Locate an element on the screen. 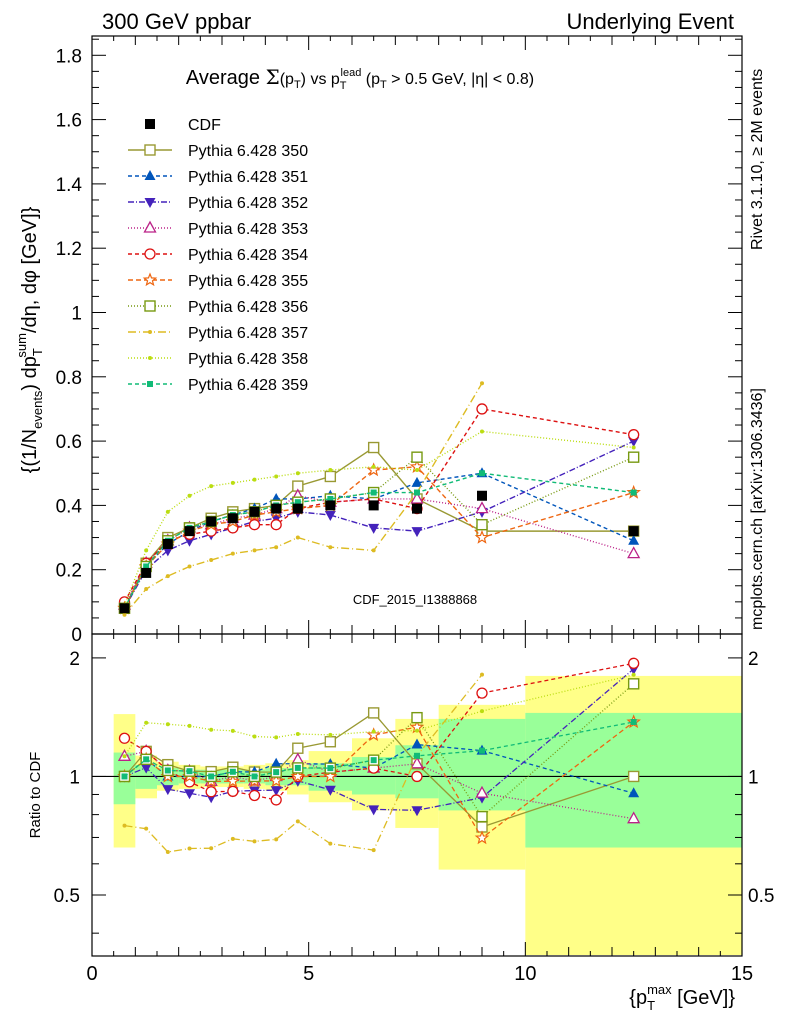  legend-label-8: Pythia 6.428 358 is located at coordinates (248, 359).